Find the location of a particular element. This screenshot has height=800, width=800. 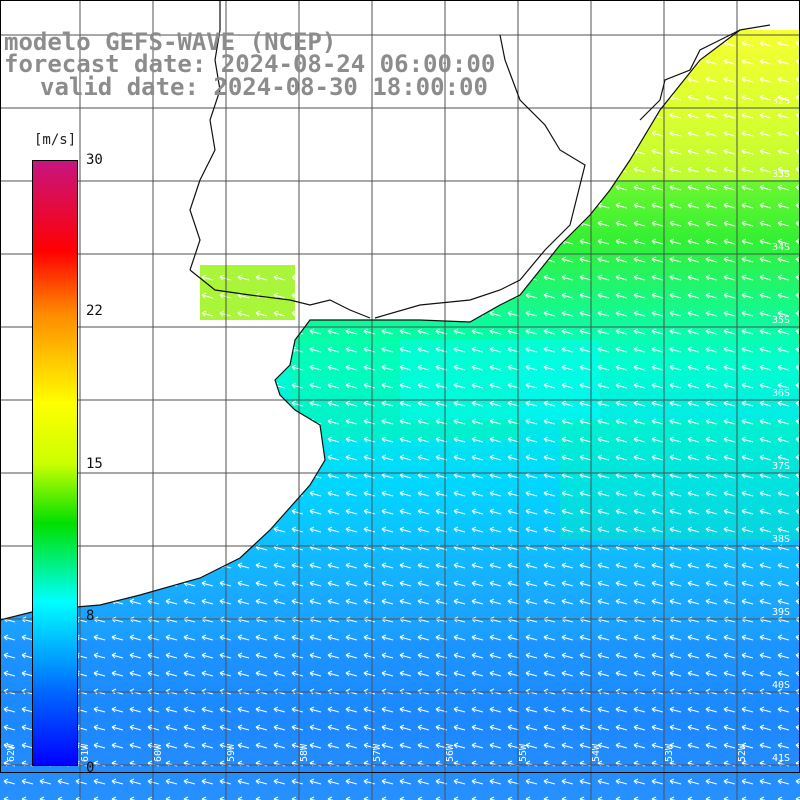

latitude-labels: 32S 33S 34S 35S 36S 37S 38S 39S 40S 41S is located at coordinates (781, 430).